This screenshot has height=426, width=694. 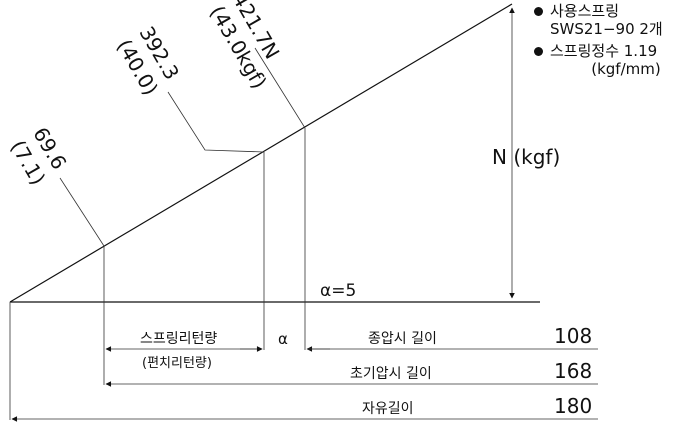 I want to click on free-length-value: 180, so click(x=573, y=406).